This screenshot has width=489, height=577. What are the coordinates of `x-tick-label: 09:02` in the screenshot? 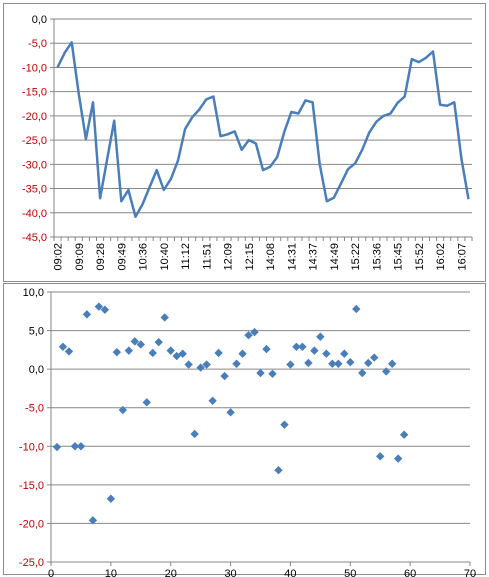 It's located at (59, 257).